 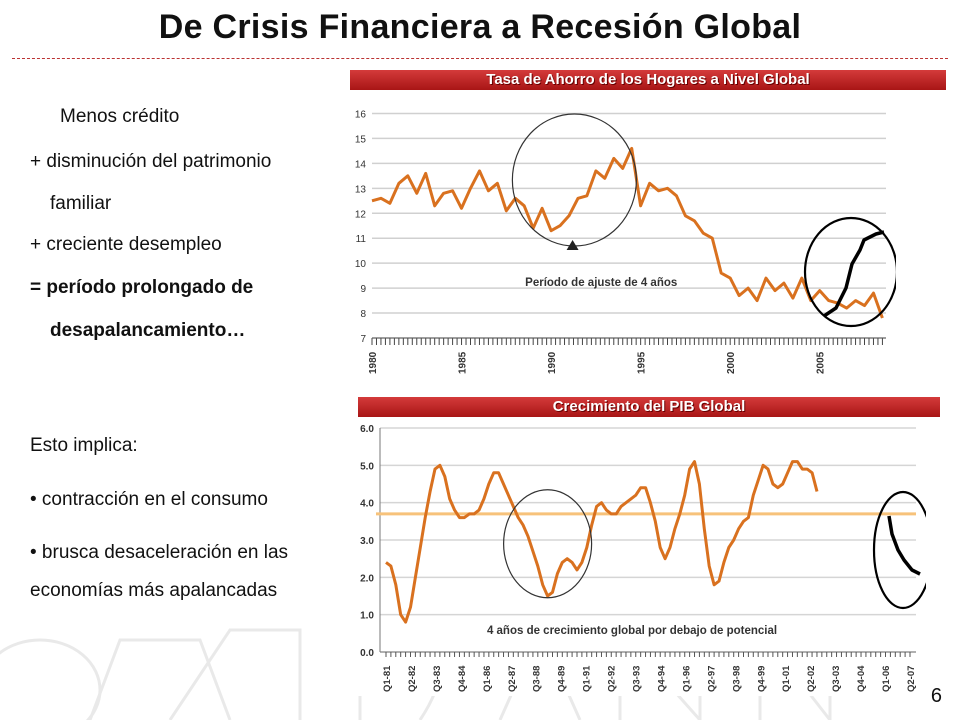 I want to click on chart1-arrow, so click(x=572, y=245).